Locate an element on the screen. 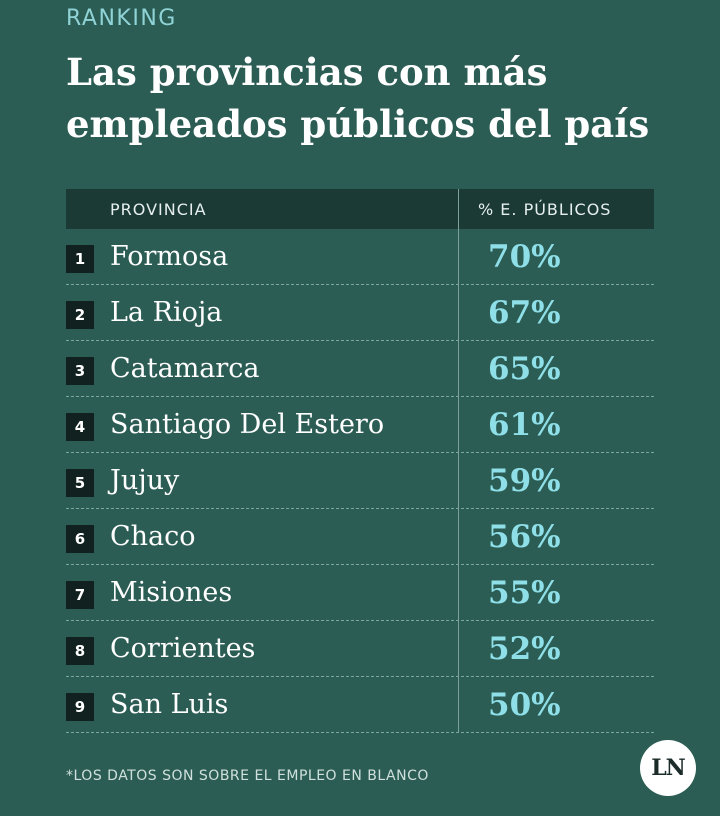 Image resolution: width=720 pixels, height=816 pixels. table-row: 2 La Rioja 67% is located at coordinates (360, 313).